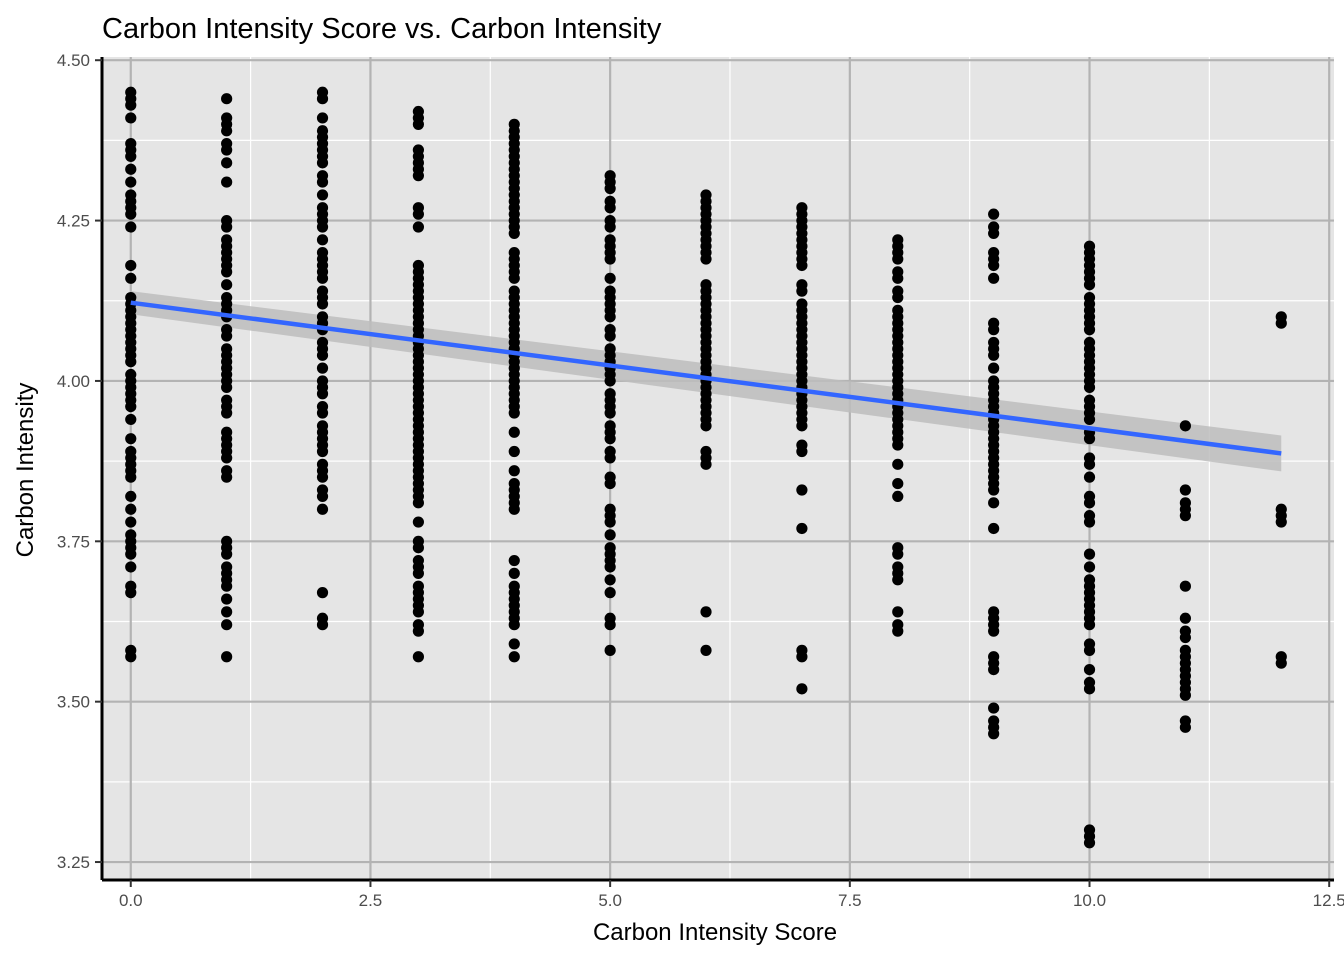 This screenshot has width=1344, height=960. Describe the element at coordinates (73, 862) in the screenshot. I see `y-tick-label: 3.25` at that location.